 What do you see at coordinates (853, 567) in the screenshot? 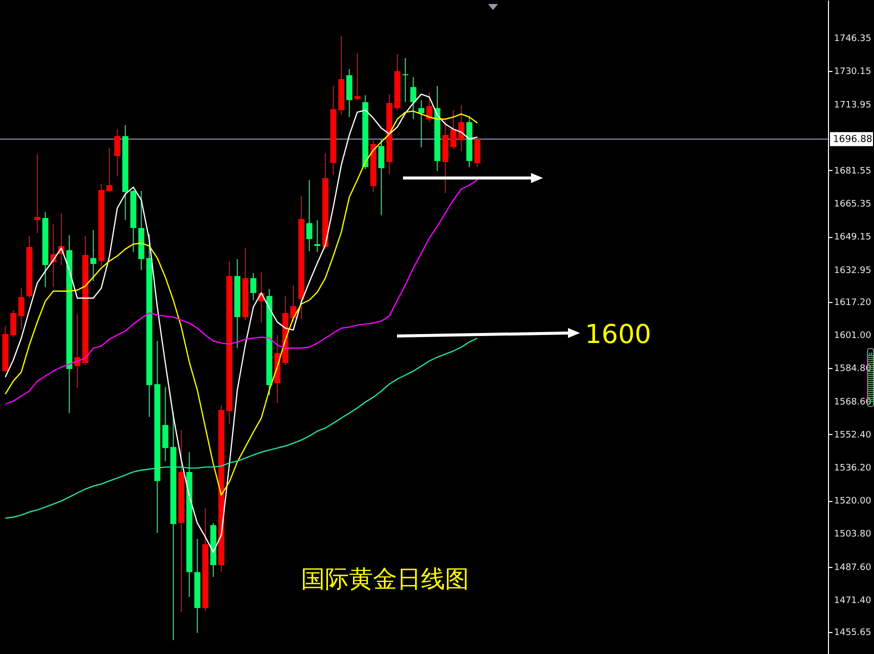
I see `y-tick-label: 1487.60` at bounding box center [853, 567].